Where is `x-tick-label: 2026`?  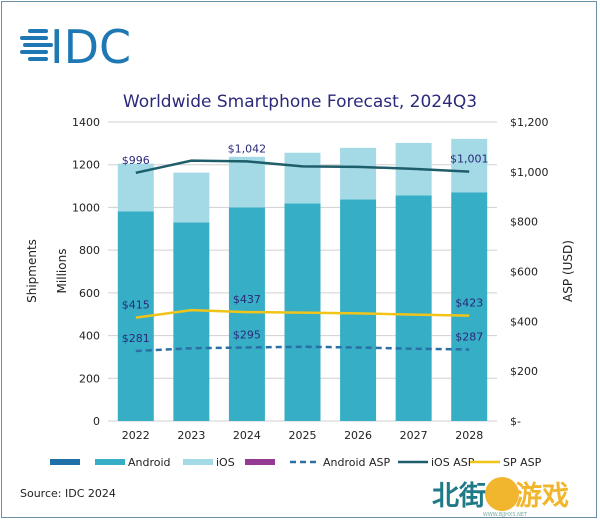
x-tick-label: 2026 is located at coordinates (358, 435).